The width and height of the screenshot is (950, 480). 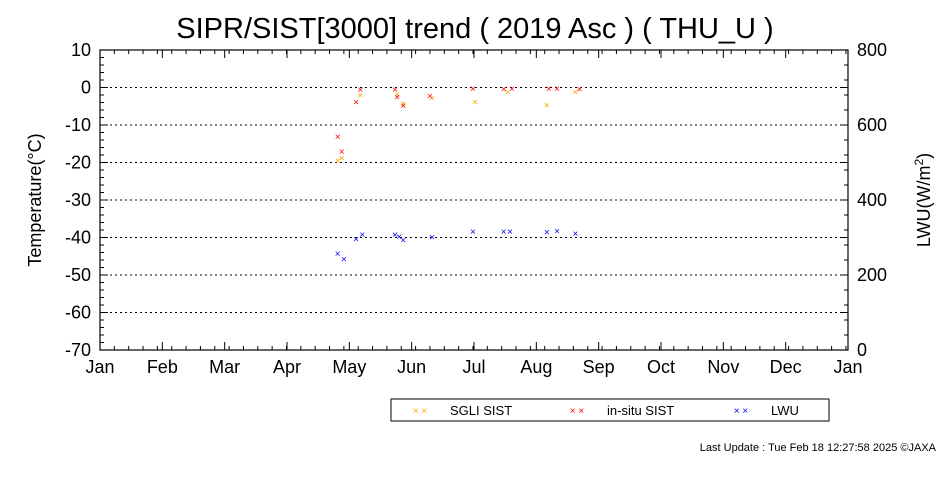 What do you see at coordinates (924, 207) in the screenshot?
I see `y2-axis-label-main: LWU(W/m` at bounding box center [924, 207].